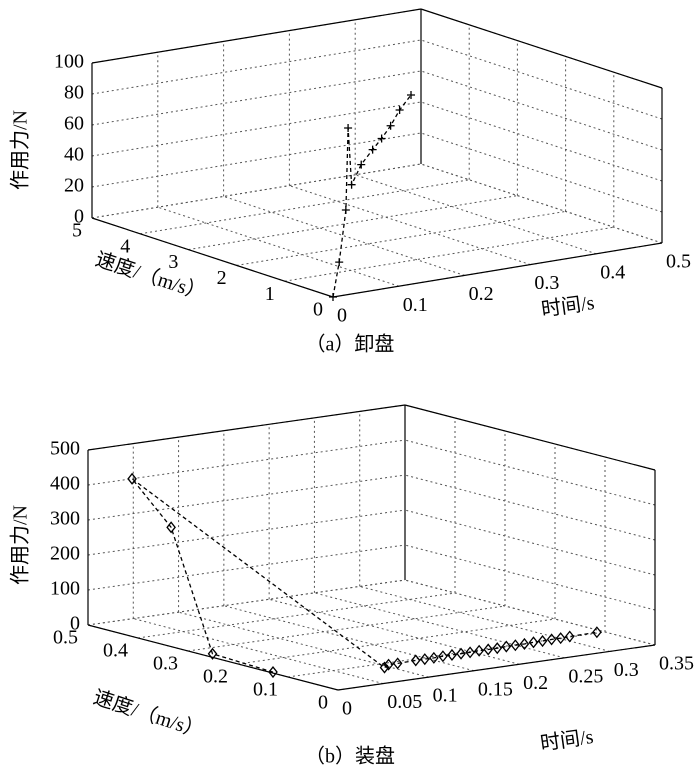 The image size is (700, 770). What do you see at coordinates (173, 262) in the screenshot?
I see `y-tick-label: 3` at bounding box center [173, 262].